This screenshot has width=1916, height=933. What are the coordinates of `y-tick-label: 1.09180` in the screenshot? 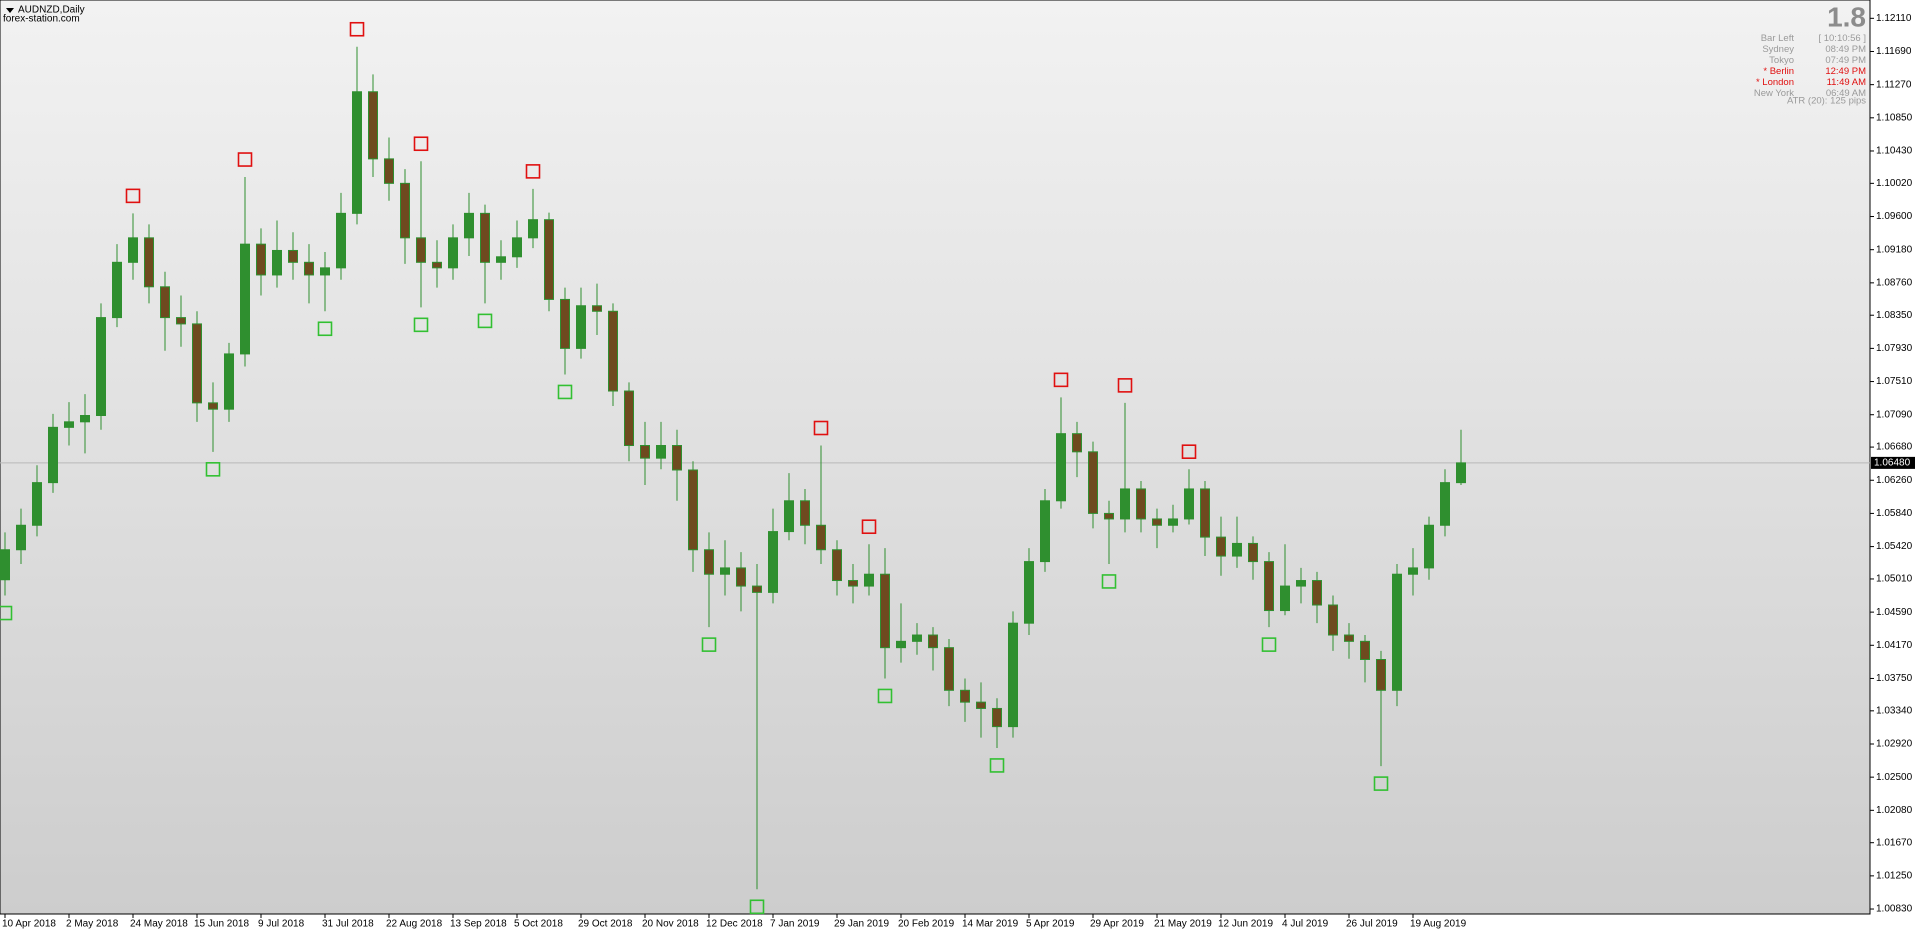 It's located at (1894, 249).